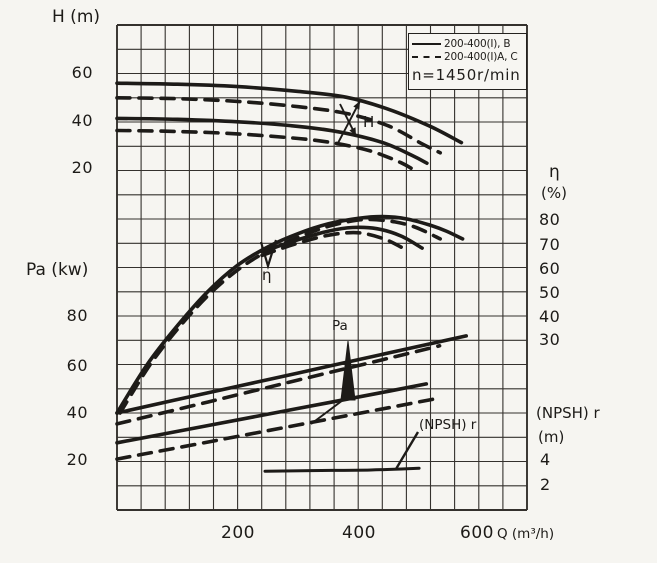 This screenshot has width=657, height=563. I want to click on dashed-line-sample-icon, so click(426, 56).